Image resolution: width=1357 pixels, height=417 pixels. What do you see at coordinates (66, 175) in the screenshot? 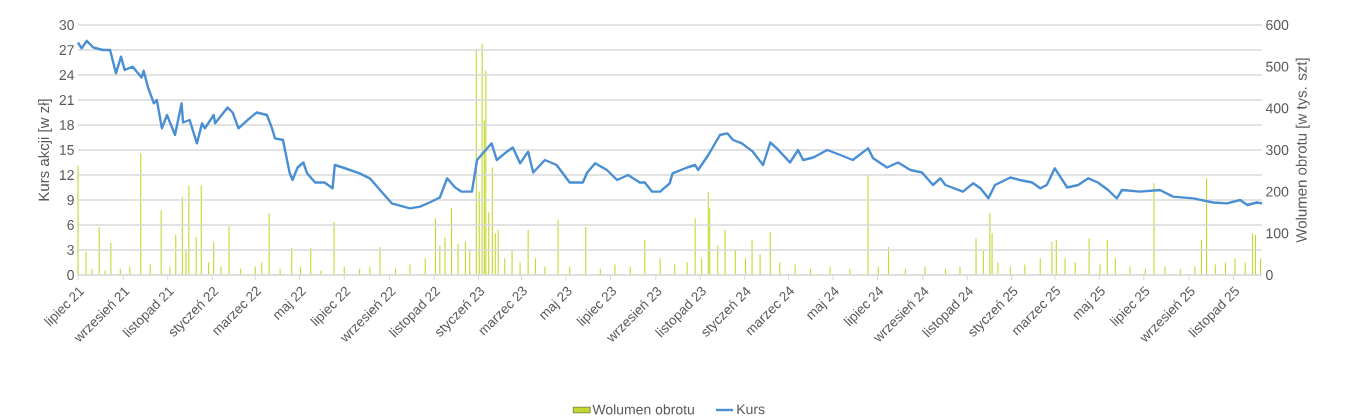
I see `y-tick-label: 12` at bounding box center [66, 175].